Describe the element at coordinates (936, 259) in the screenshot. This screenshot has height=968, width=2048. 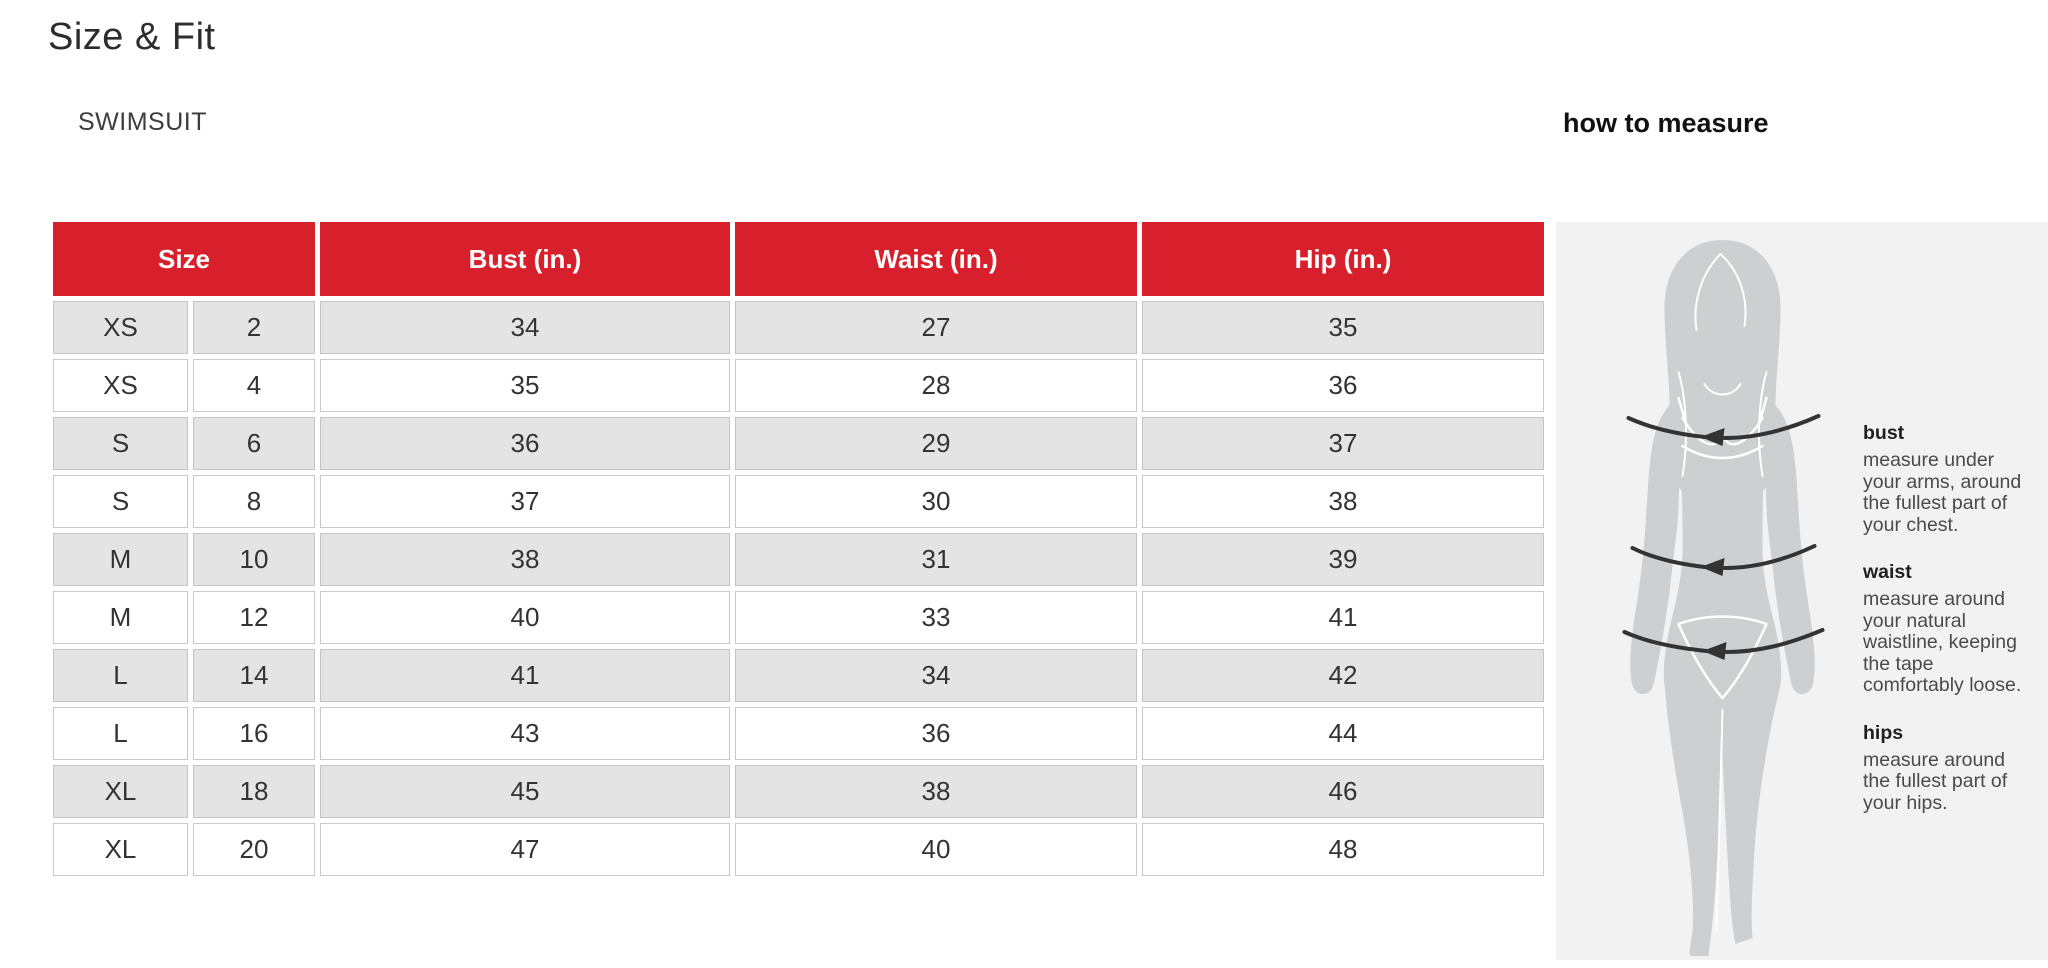
I see `column-header-waist: Waist (in.)` at that location.